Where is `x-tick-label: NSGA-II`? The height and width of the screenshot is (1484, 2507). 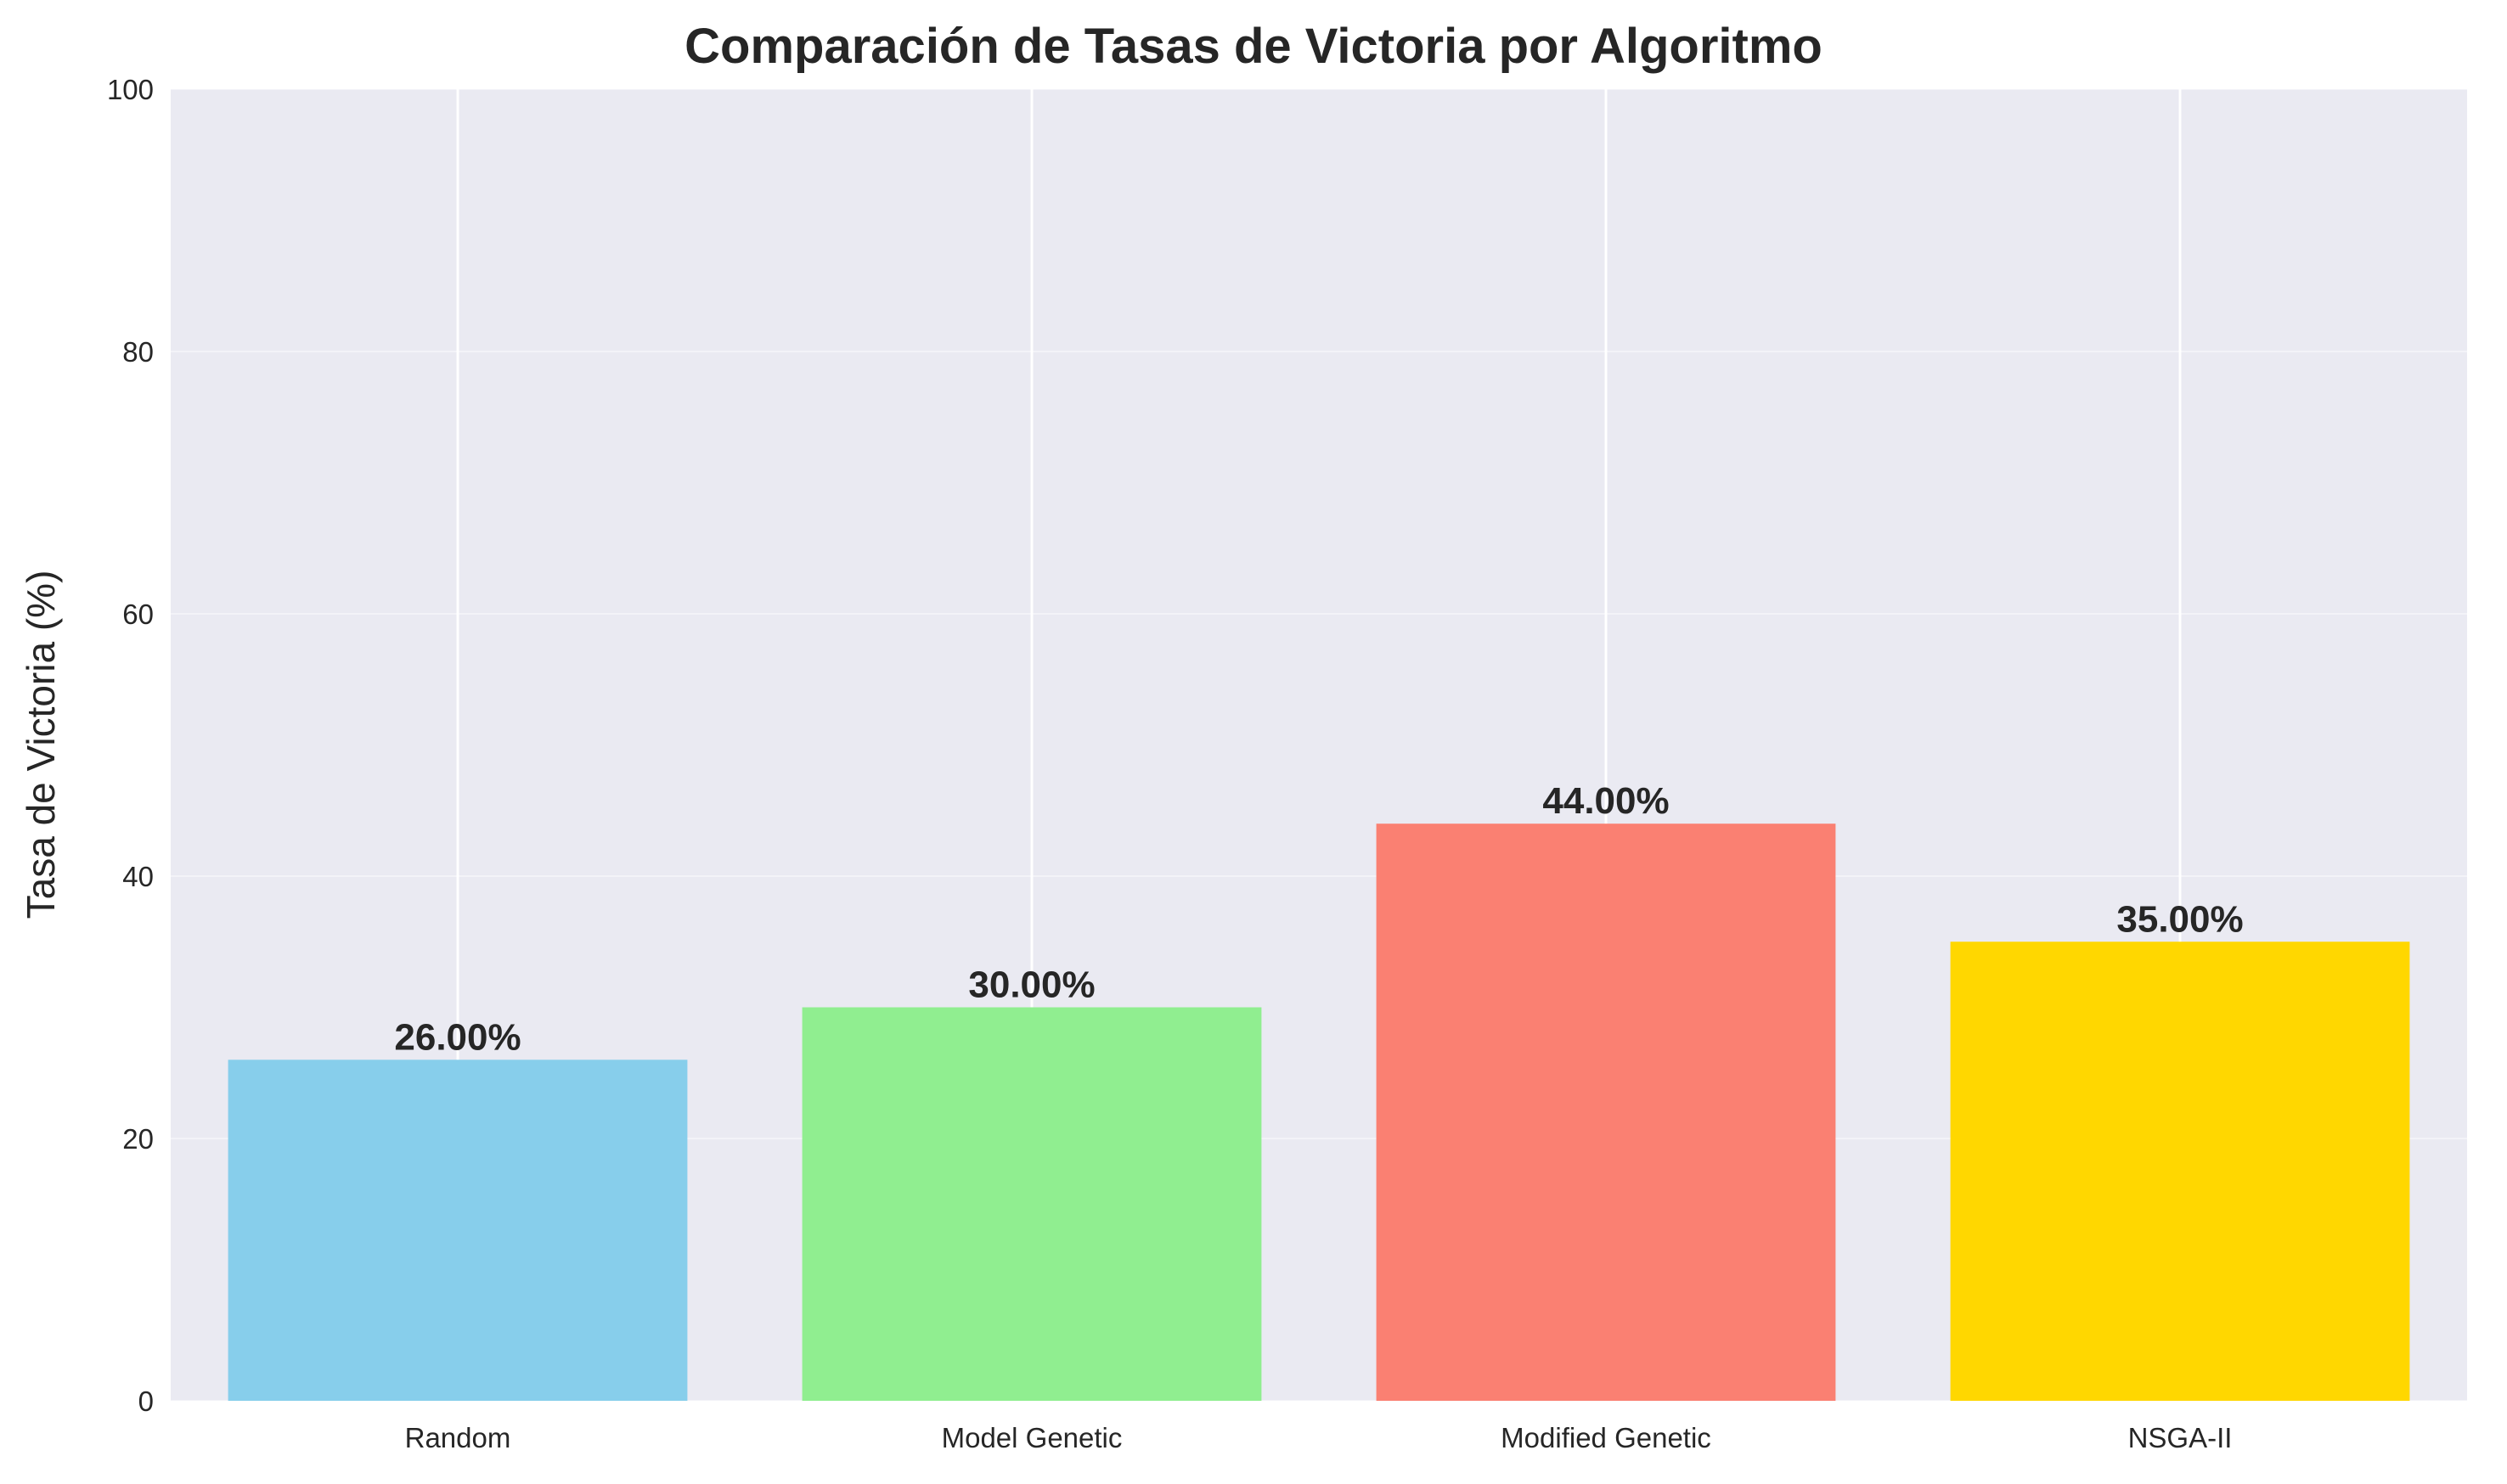
x-tick-label: NSGA-II is located at coordinates (2180, 1438).